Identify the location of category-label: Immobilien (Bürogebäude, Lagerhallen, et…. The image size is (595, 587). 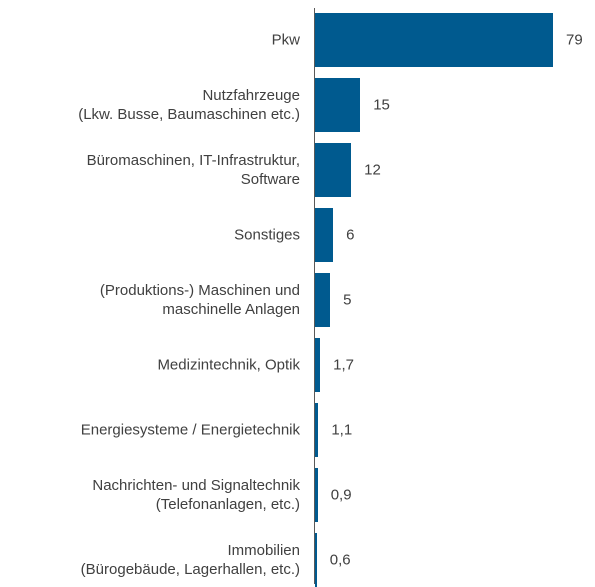
(190, 560).